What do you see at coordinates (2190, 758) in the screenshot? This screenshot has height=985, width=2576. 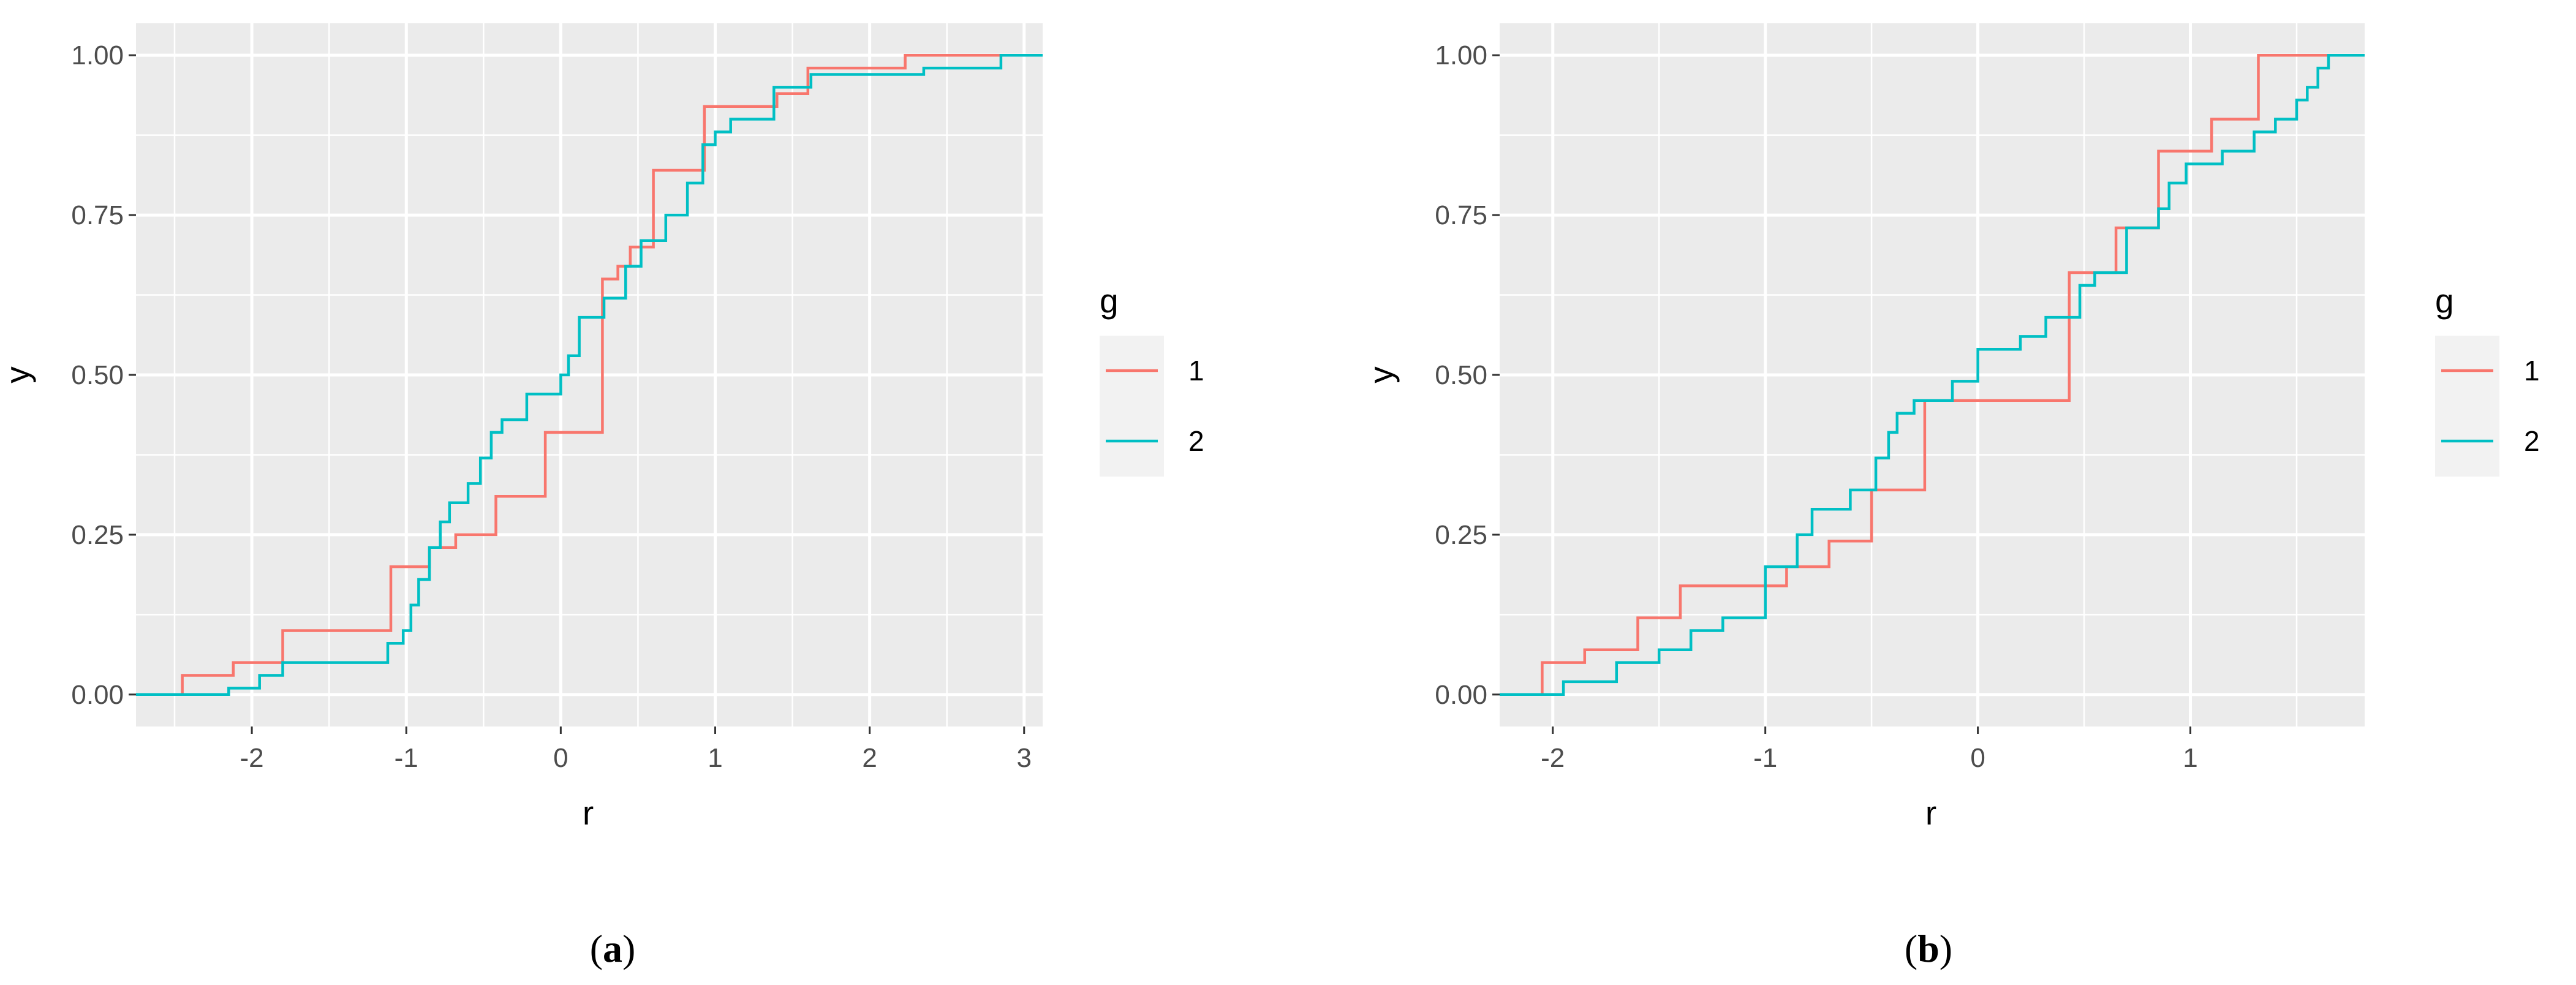 I see `chart-b-x-tick-label: 1` at bounding box center [2190, 758].